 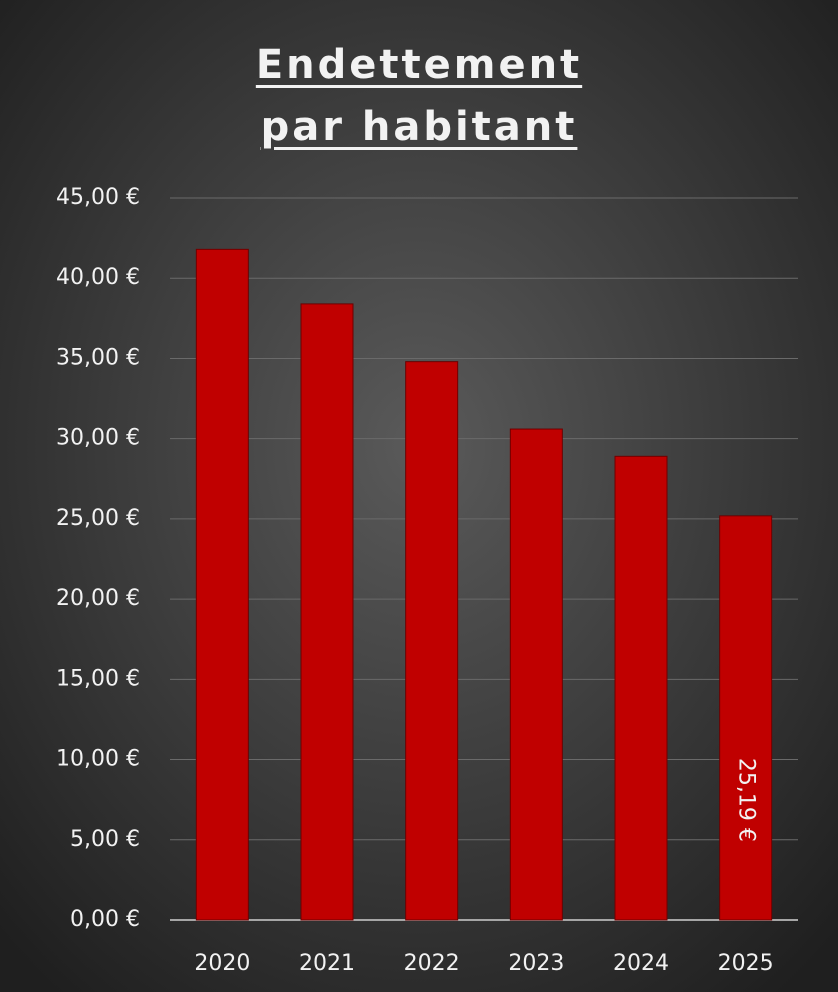 What do you see at coordinates (98, 598) in the screenshot?
I see `y-tick-label: 20,00 €` at bounding box center [98, 598].